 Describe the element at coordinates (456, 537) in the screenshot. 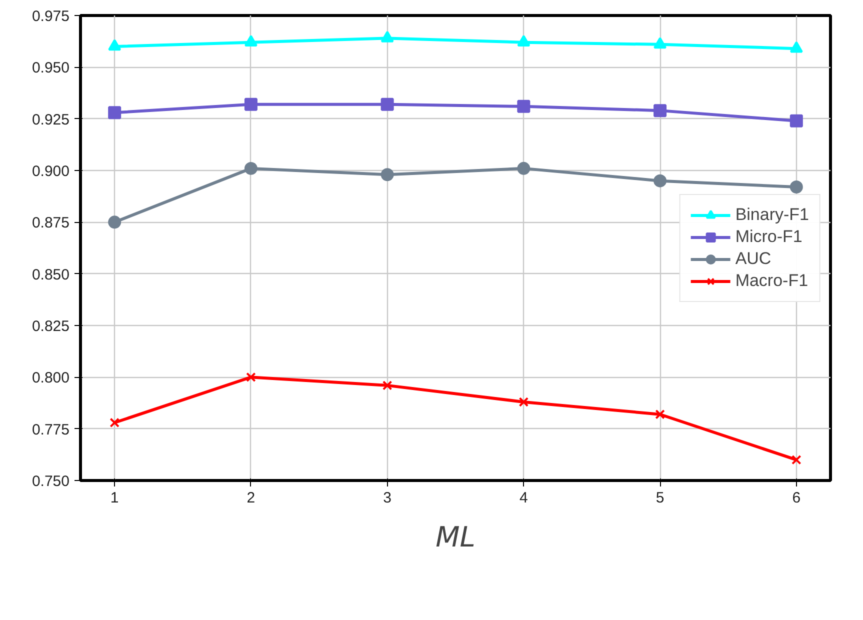

I see `x-axis-title: ML` at that location.